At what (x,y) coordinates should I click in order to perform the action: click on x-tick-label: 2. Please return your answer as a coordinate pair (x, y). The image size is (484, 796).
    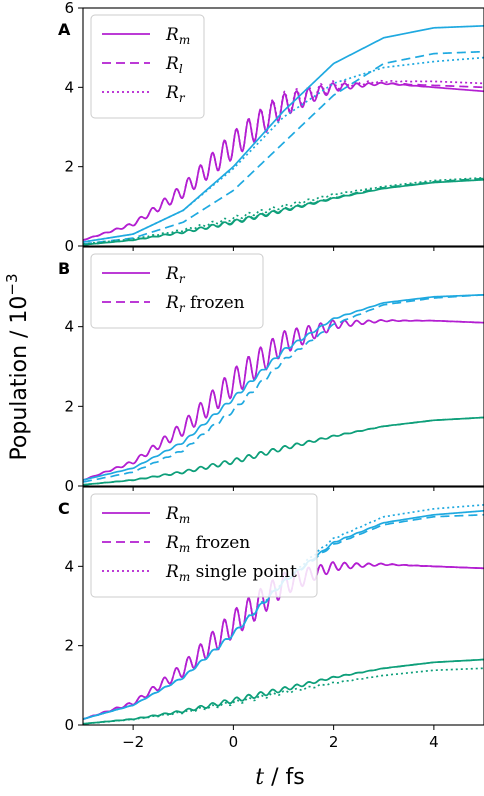
    Looking at the image, I should click on (334, 742).